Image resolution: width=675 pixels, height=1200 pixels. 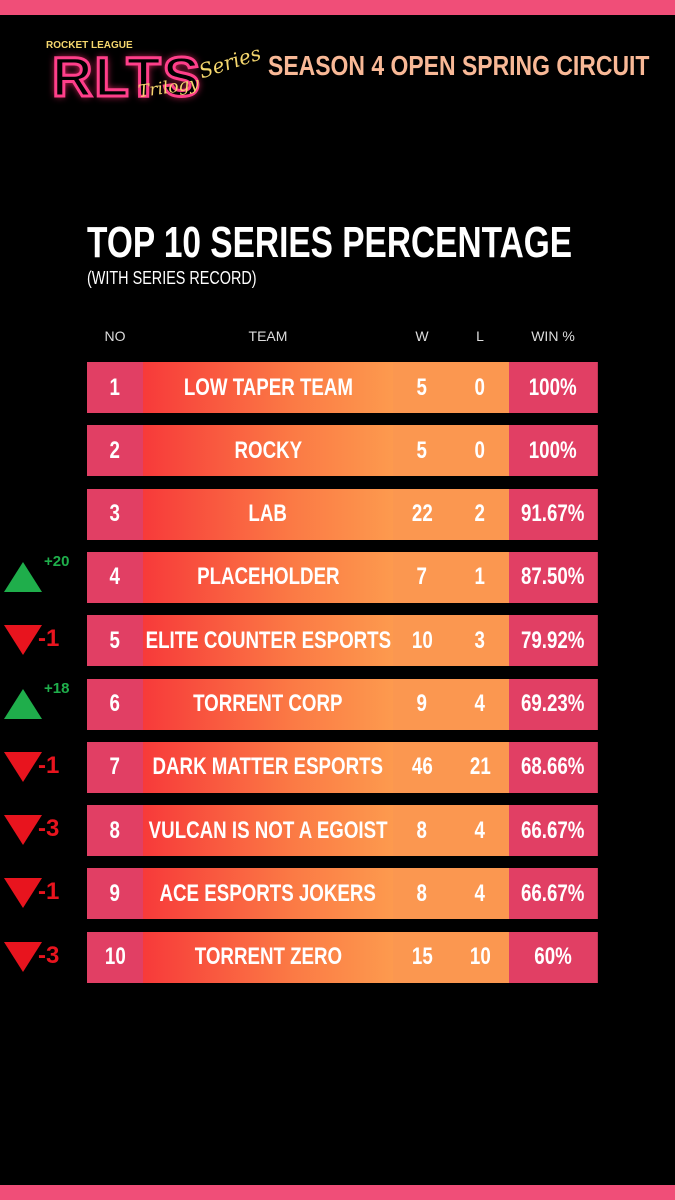 What do you see at coordinates (268, 450) in the screenshot?
I see `cell-text: ROCKY` at bounding box center [268, 450].